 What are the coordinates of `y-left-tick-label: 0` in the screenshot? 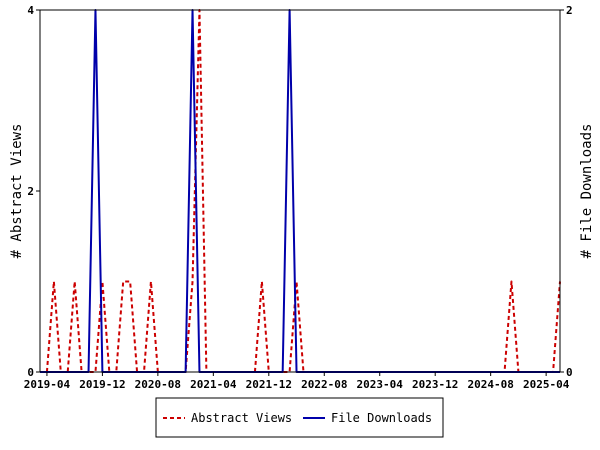 It's located at (30, 372).